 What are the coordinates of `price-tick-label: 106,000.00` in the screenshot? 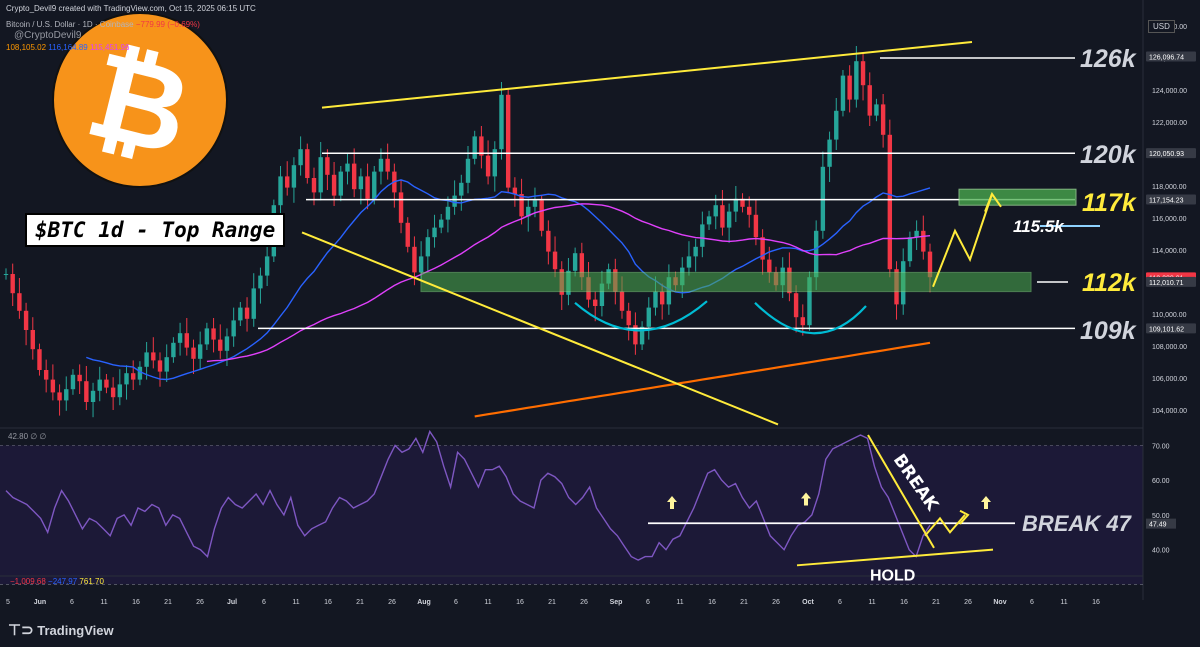 It's located at (1169, 379).